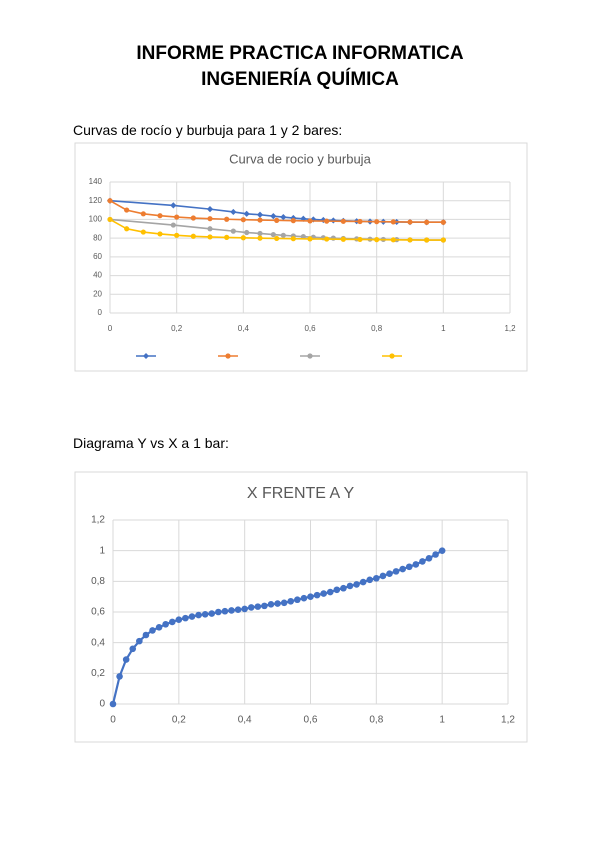 The height and width of the screenshot is (848, 600). Describe the element at coordinates (98, 581) in the screenshot. I see `y-tick-label: 0,8` at that location.